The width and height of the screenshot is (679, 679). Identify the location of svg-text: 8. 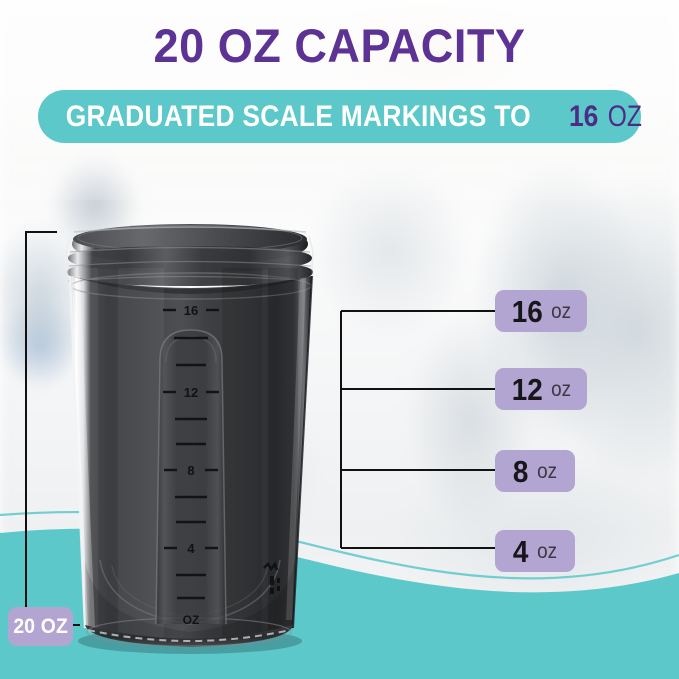
(190, 470).